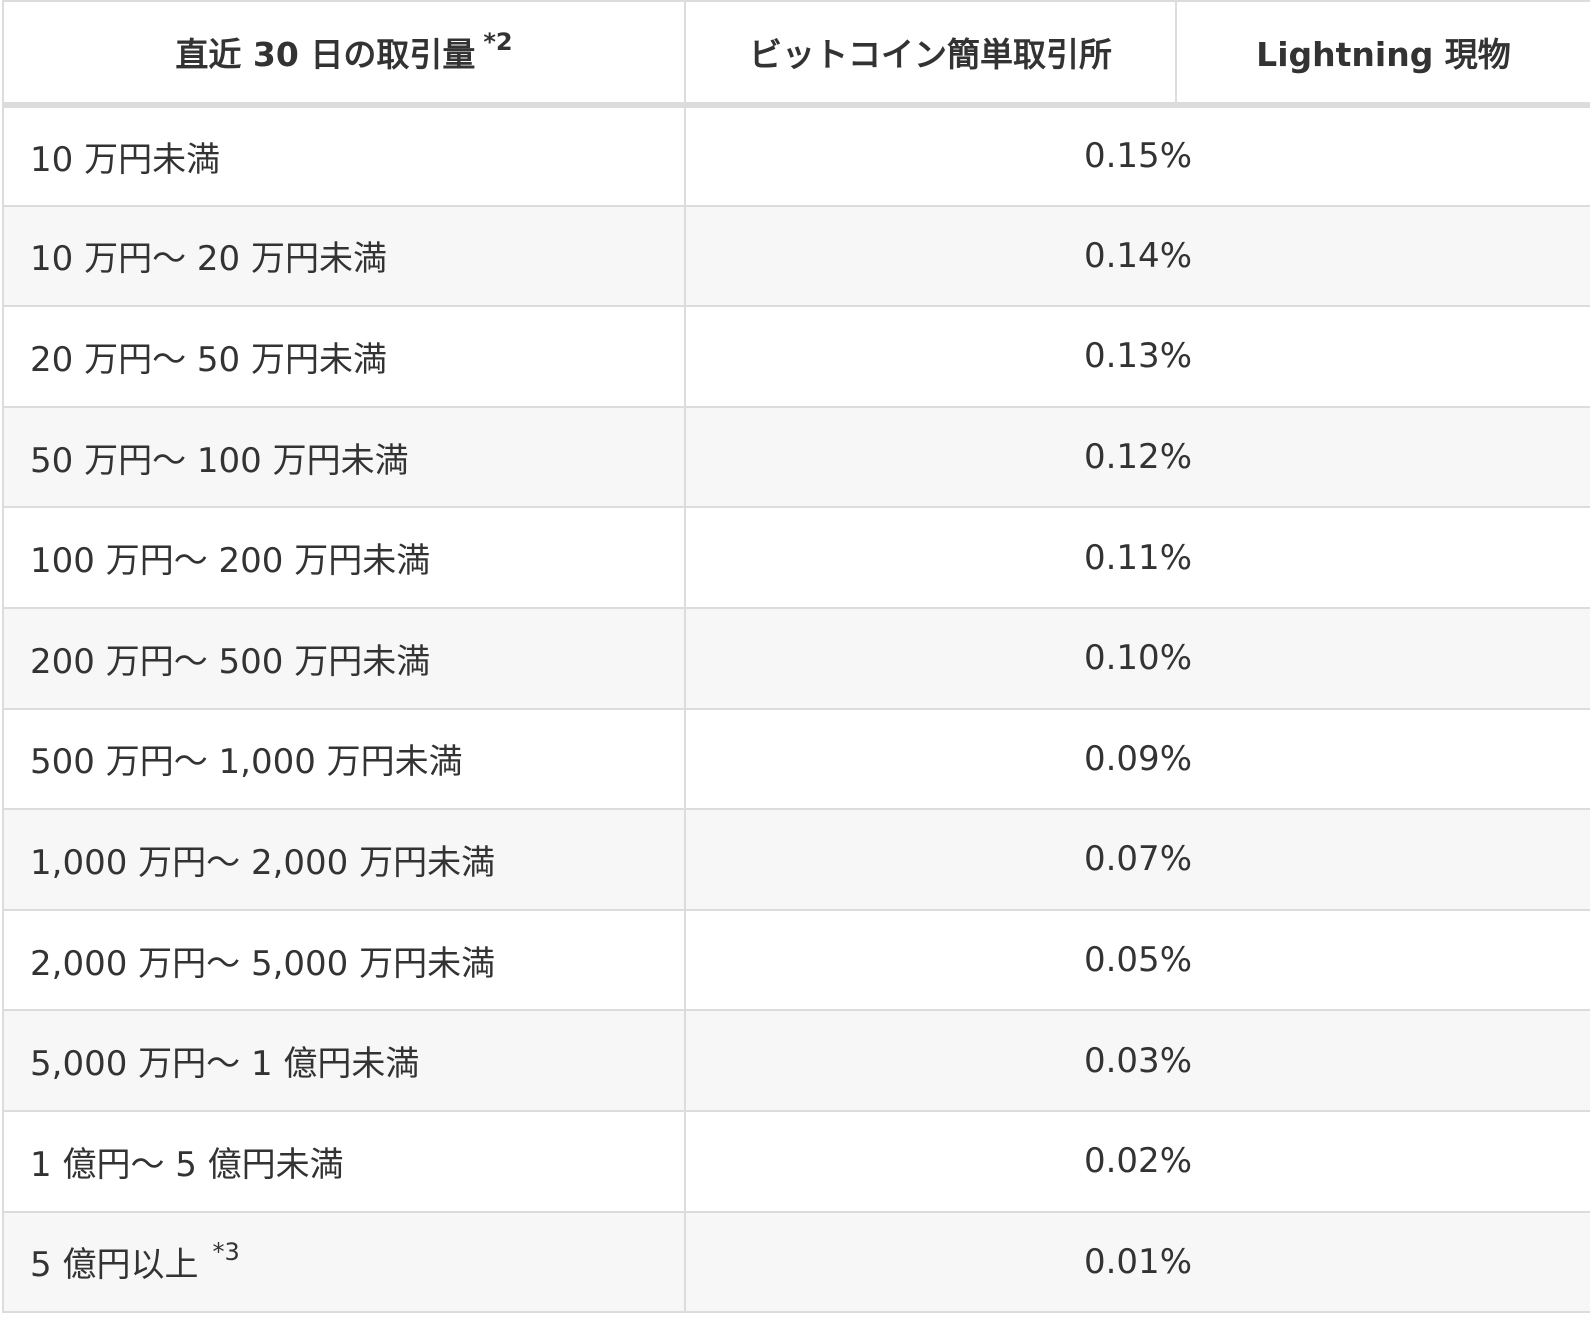  I want to click on header-row: 直近 30 日の取引量 *2 ビットコイン簡単取引所 Lightning 現物, so click(796, 54).